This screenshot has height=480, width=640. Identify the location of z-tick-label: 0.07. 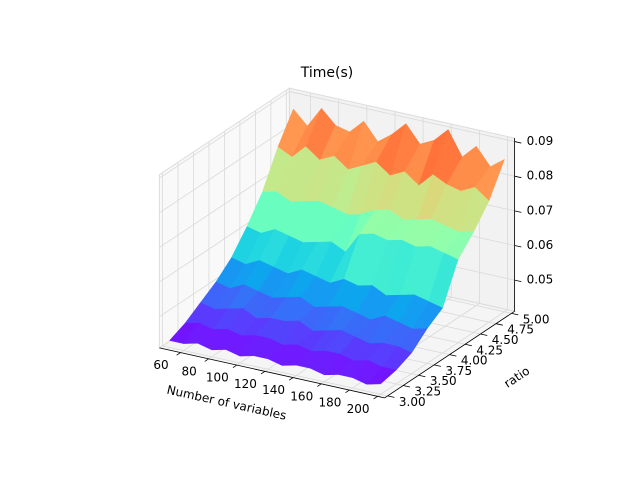
(540, 210).